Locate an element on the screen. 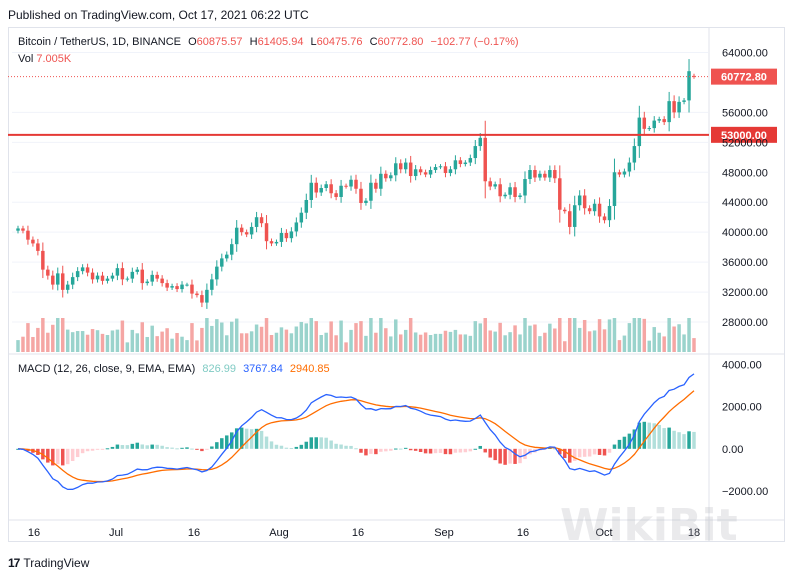 Image resolution: width=793 pixels, height=582 pixels. low-label: L is located at coordinates (313, 42).